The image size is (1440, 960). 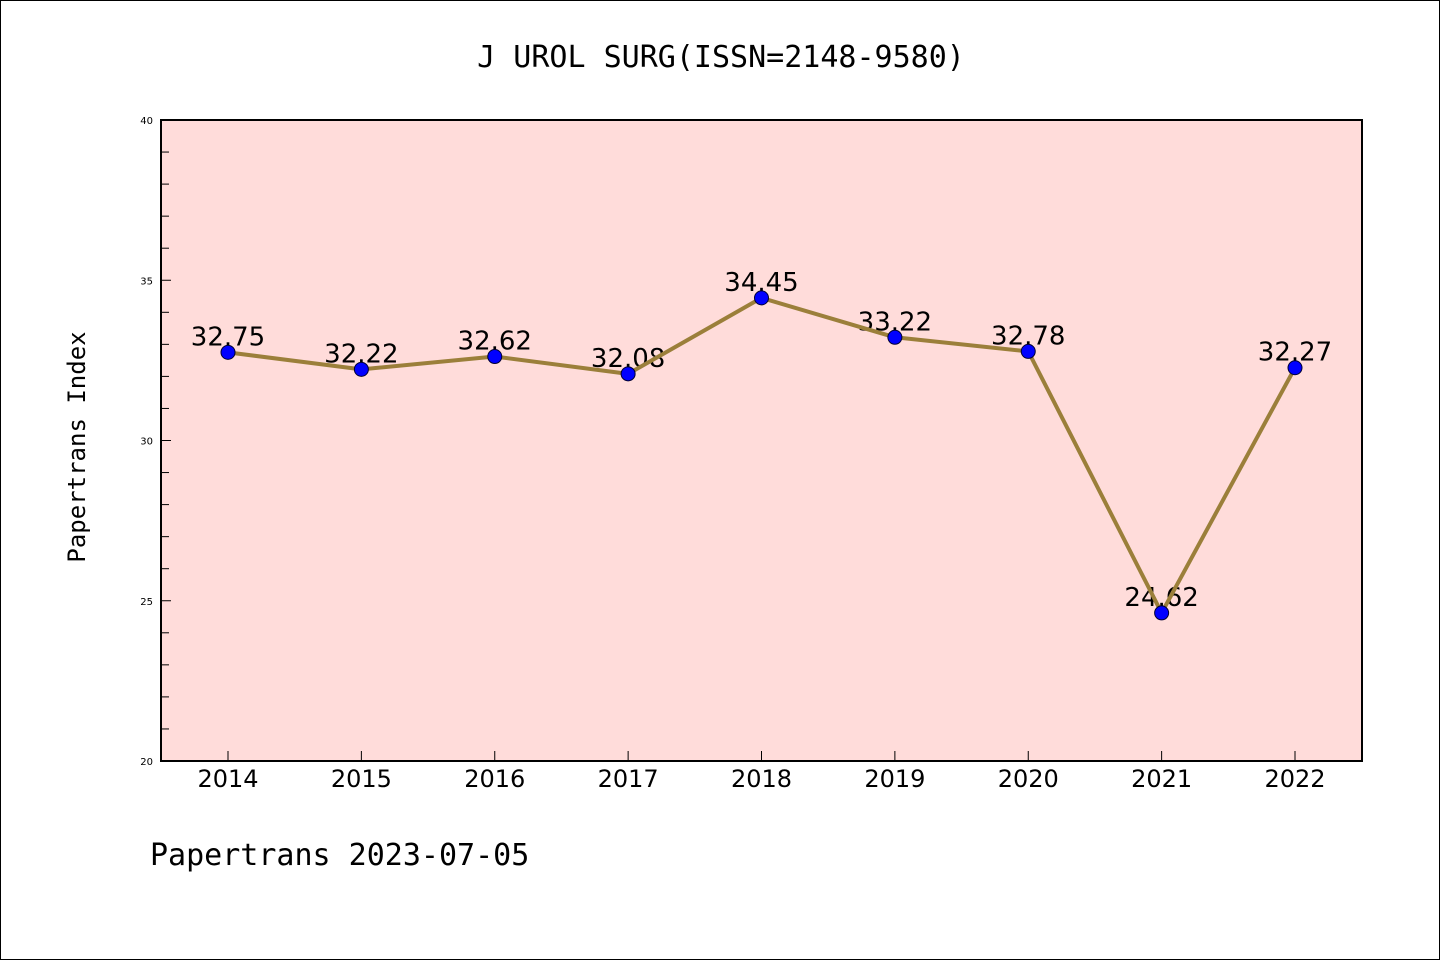 What do you see at coordinates (146, 442) in the screenshot?
I see `y-tick-label: 30` at bounding box center [146, 442].